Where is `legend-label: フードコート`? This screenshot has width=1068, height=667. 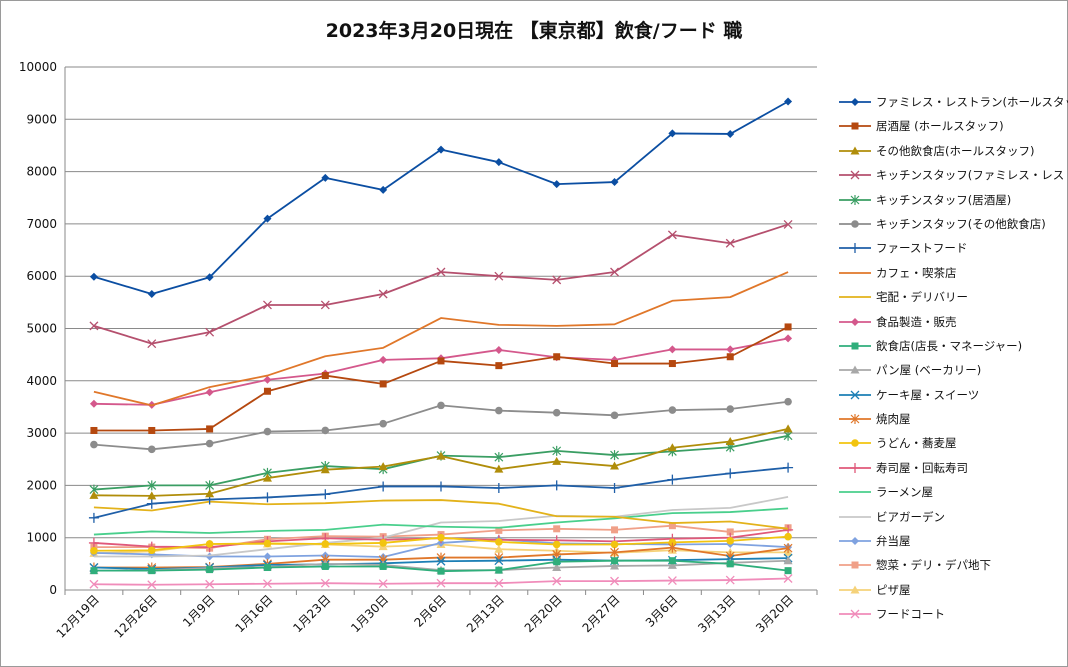 legend-label: フードコート is located at coordinates (910, 614).